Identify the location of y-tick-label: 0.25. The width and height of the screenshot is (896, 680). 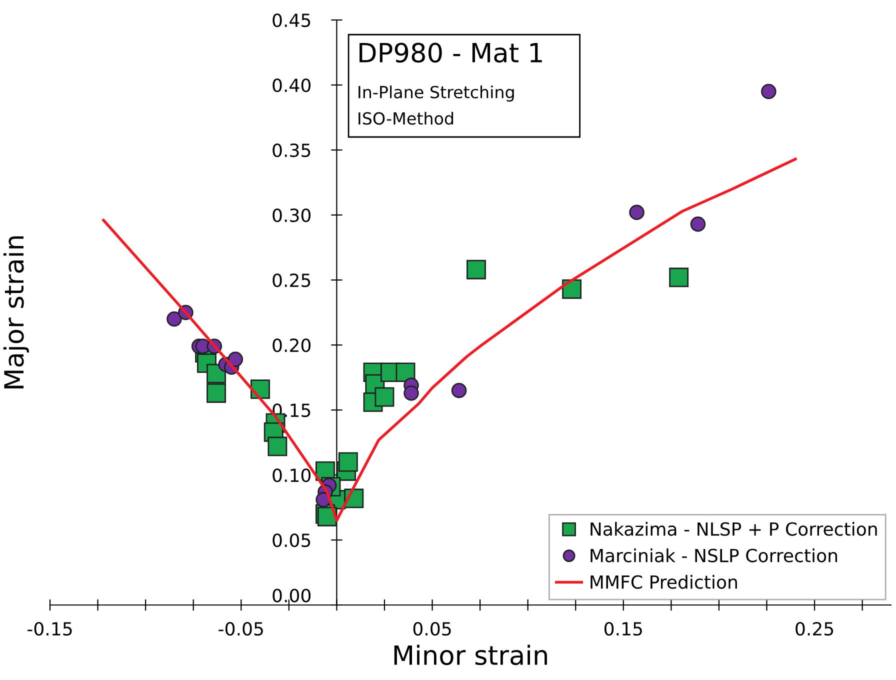
(291, 280).